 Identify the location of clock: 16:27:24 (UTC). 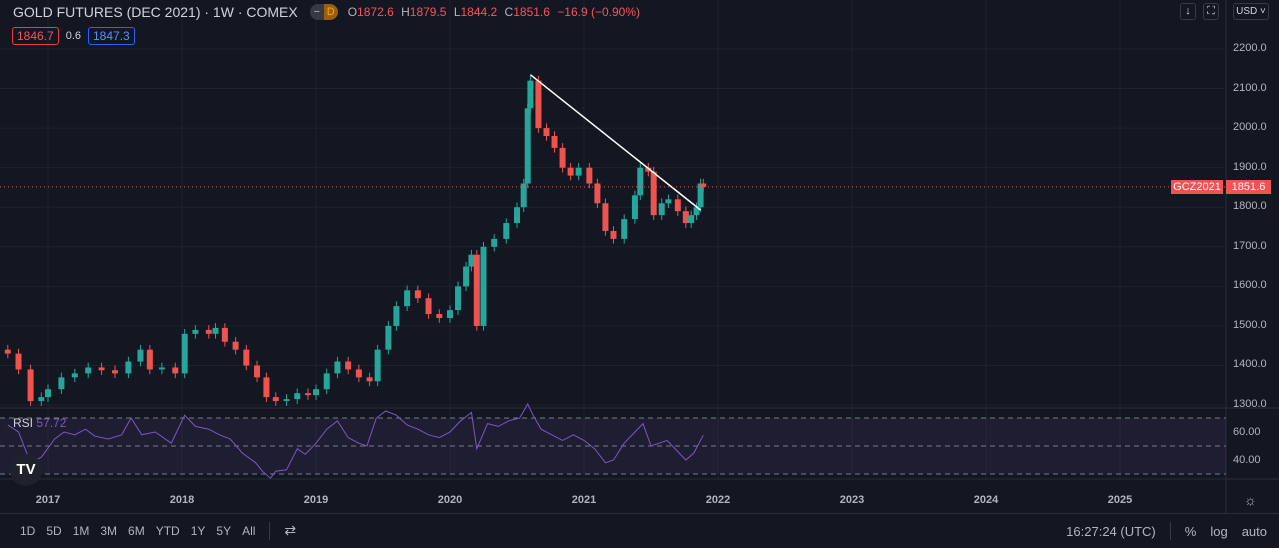
(1111, 531).